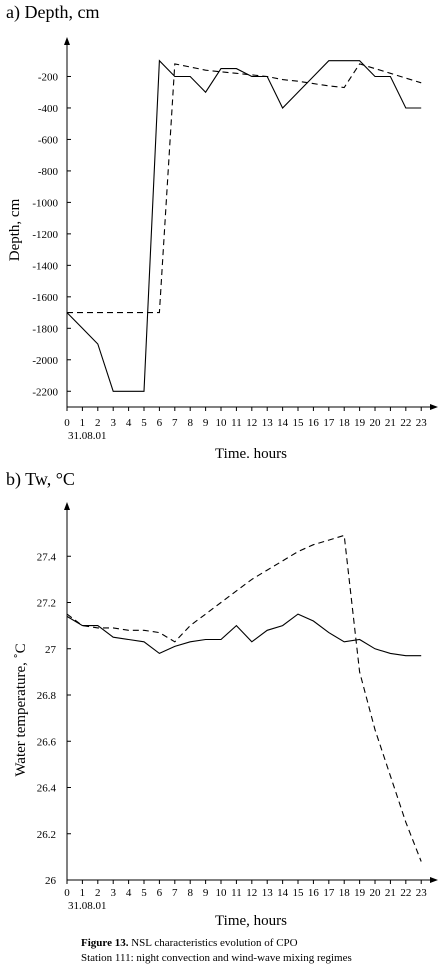 This screenshot has height=970, width=445. What do you see at coordinates (45, 361) in the screenshot?
I see `depth-chart-y-tick-label: -2000` at bounding box center [45, 361].